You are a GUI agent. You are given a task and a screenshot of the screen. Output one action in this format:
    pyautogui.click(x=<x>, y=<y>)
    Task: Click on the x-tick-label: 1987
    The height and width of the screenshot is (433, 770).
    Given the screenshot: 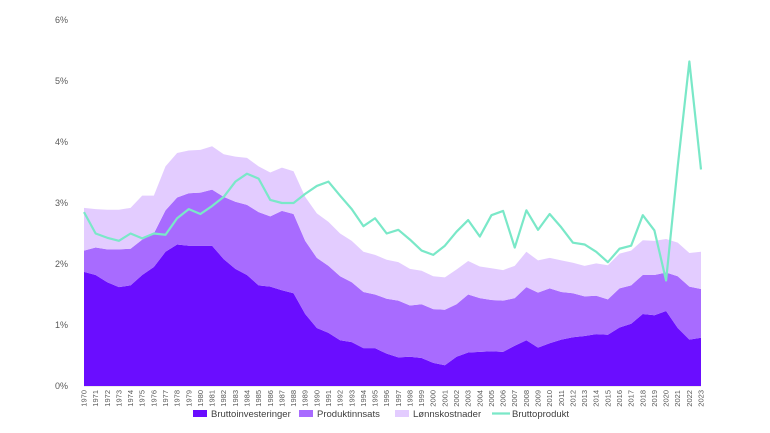 What is the action you would take?
    pyautogui.click(x=281, y=398)
    